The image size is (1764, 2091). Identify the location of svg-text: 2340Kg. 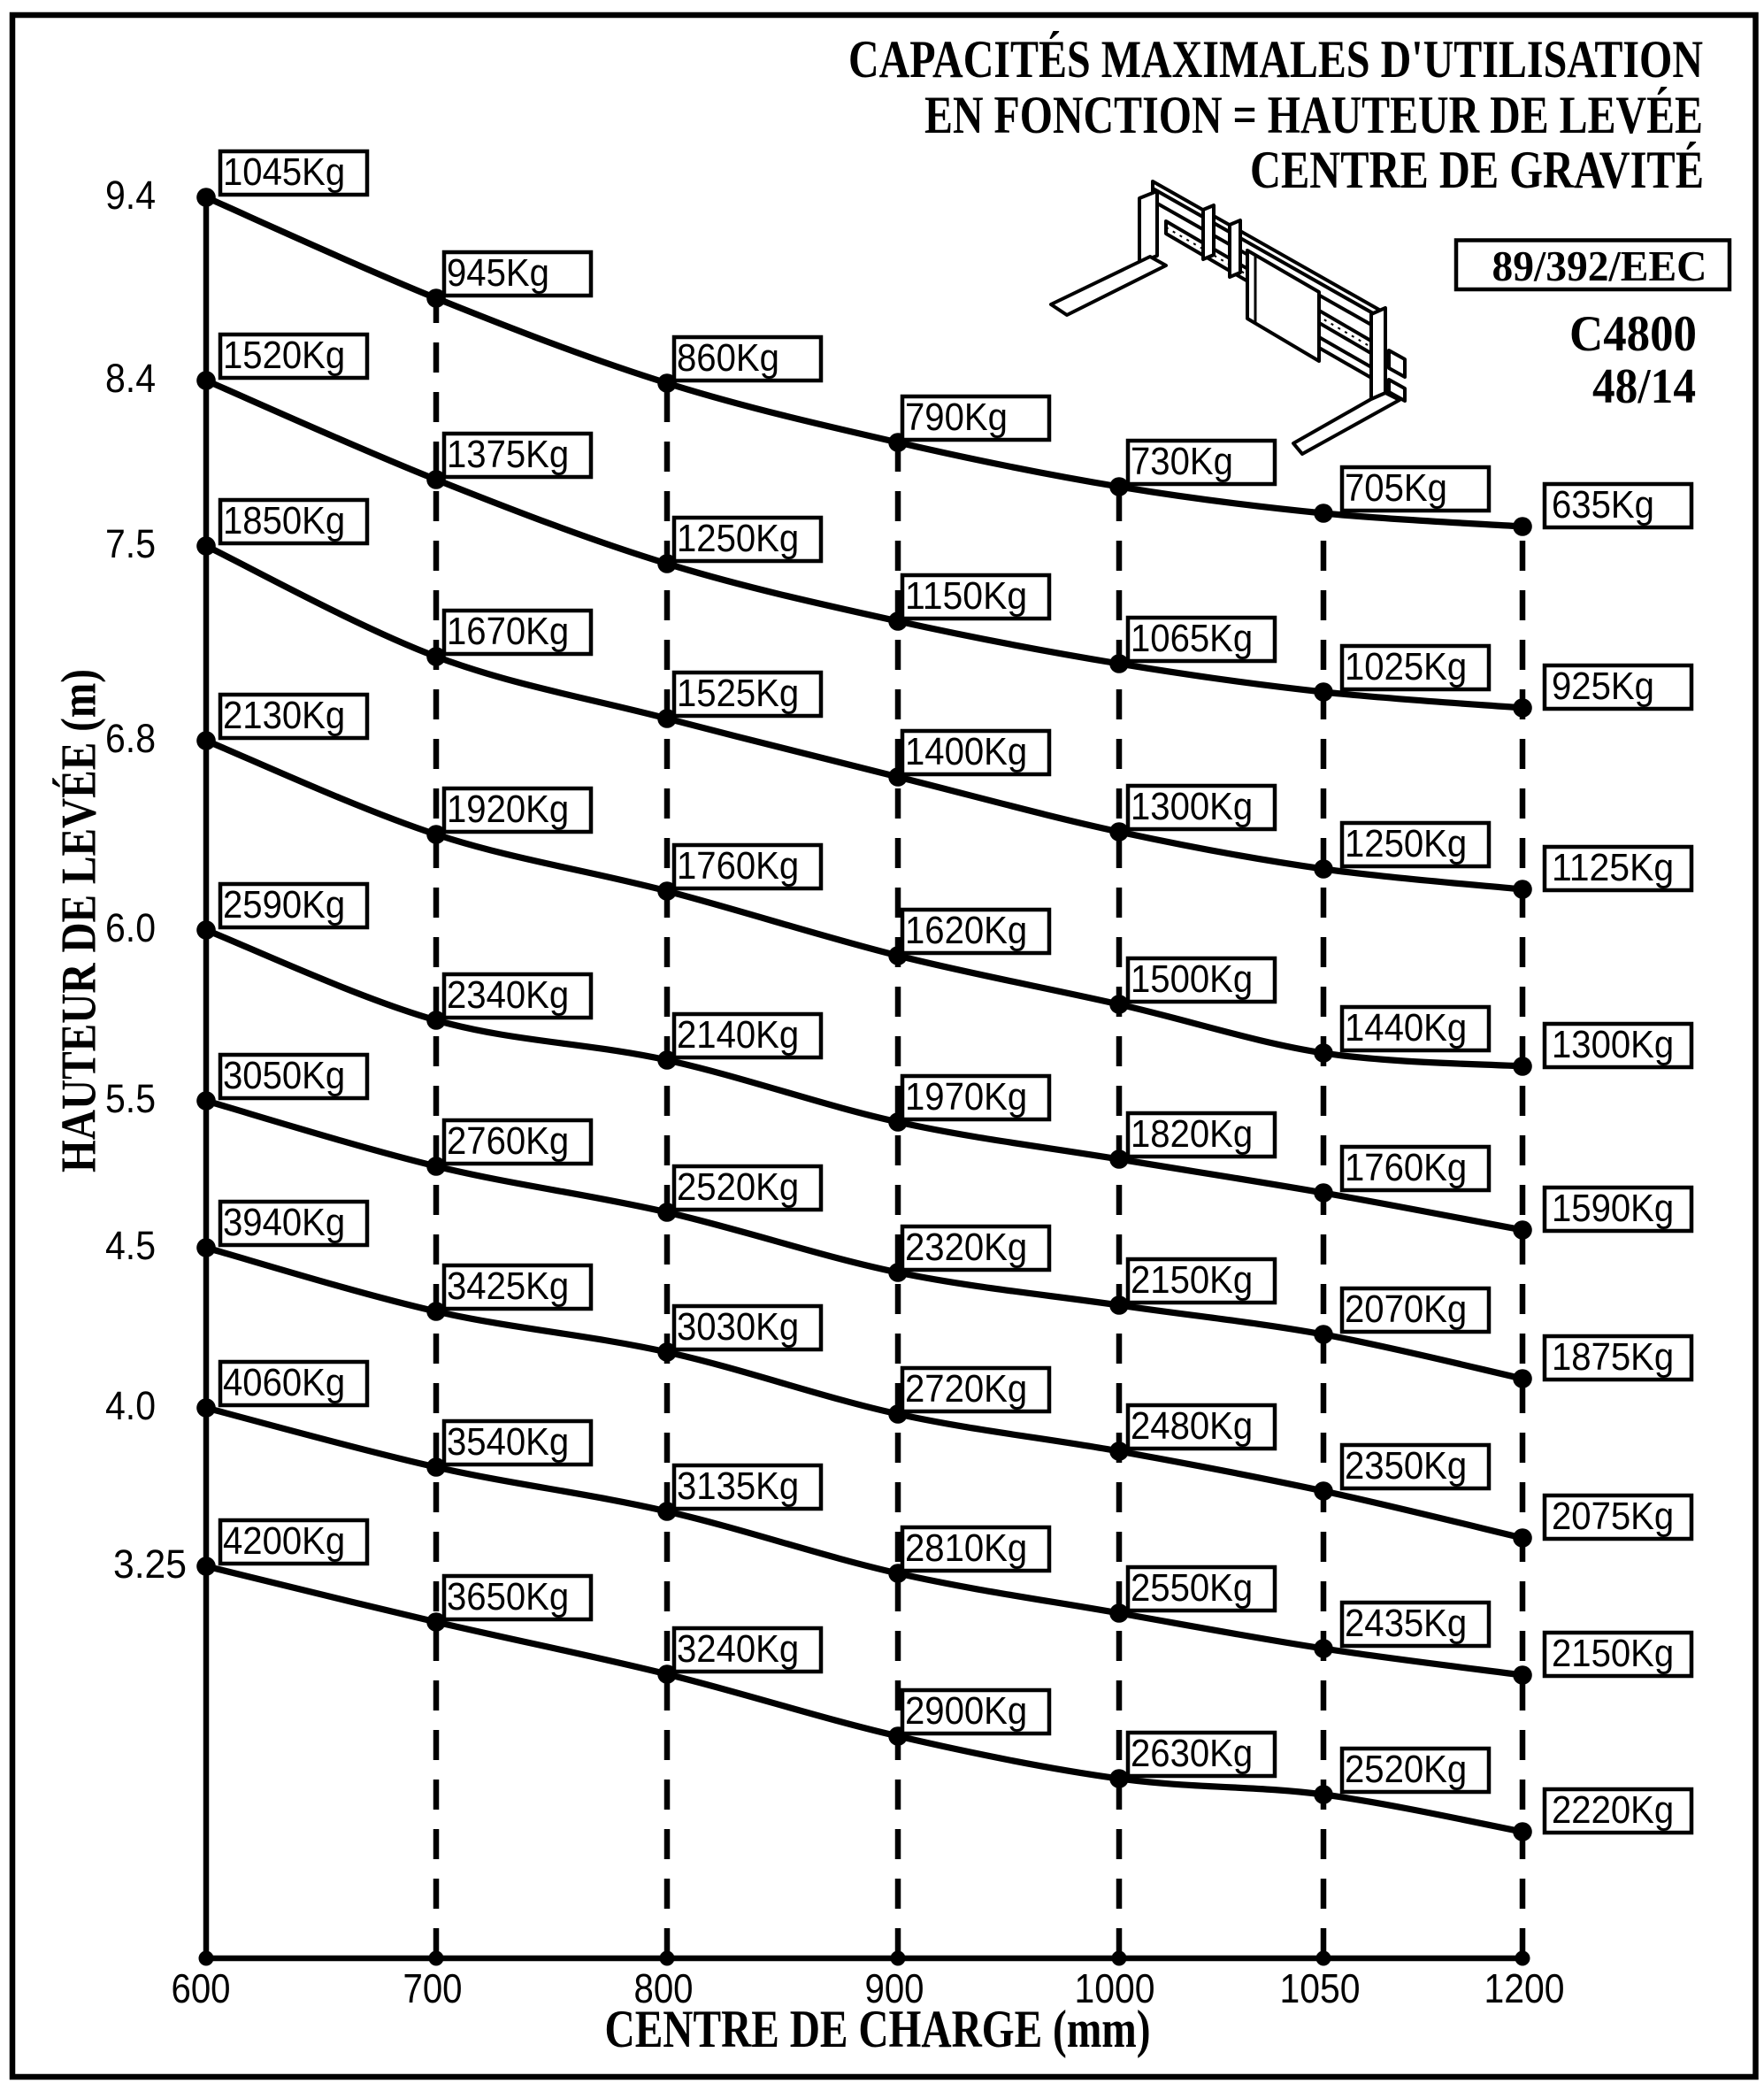
(508, 995).